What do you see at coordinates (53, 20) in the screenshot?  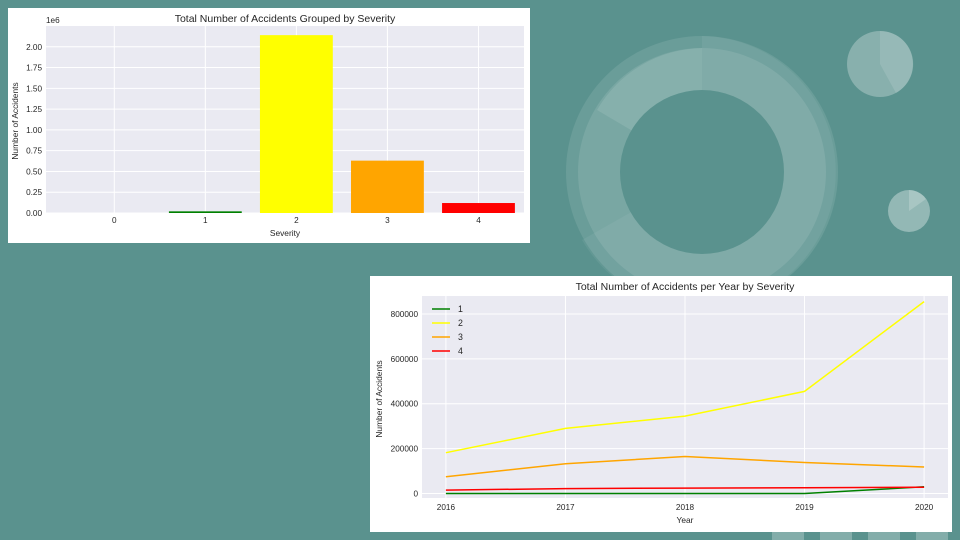 I see `bar-y-offset-label: 1e6` at bounding box center [53, 20].